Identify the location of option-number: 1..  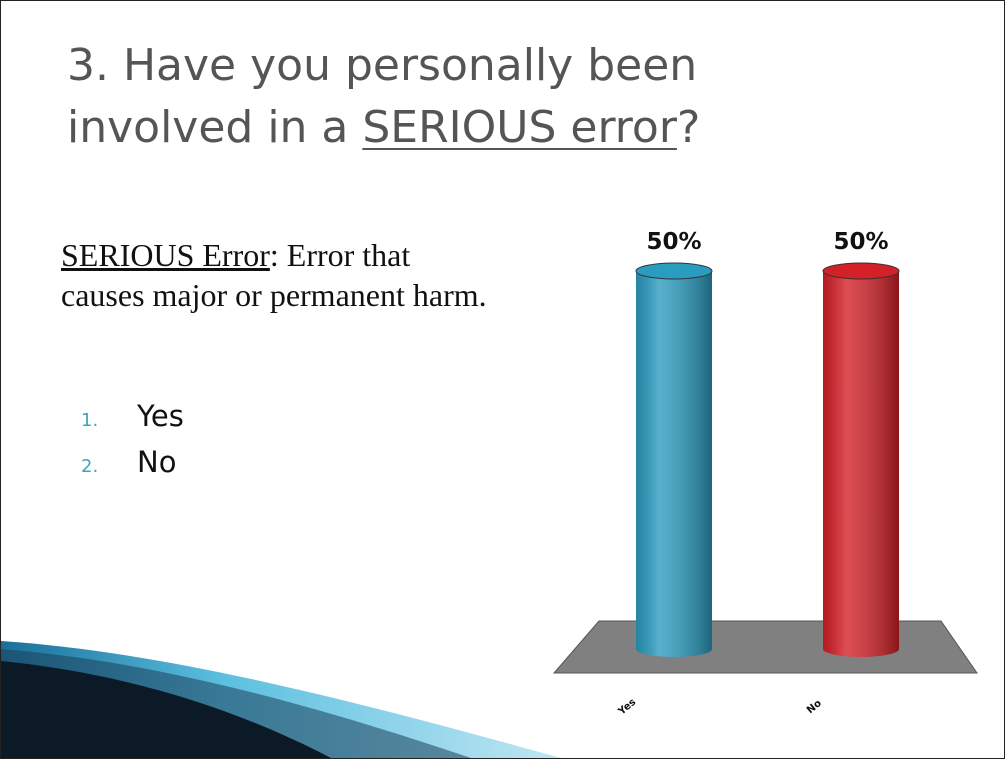
(90, 420).